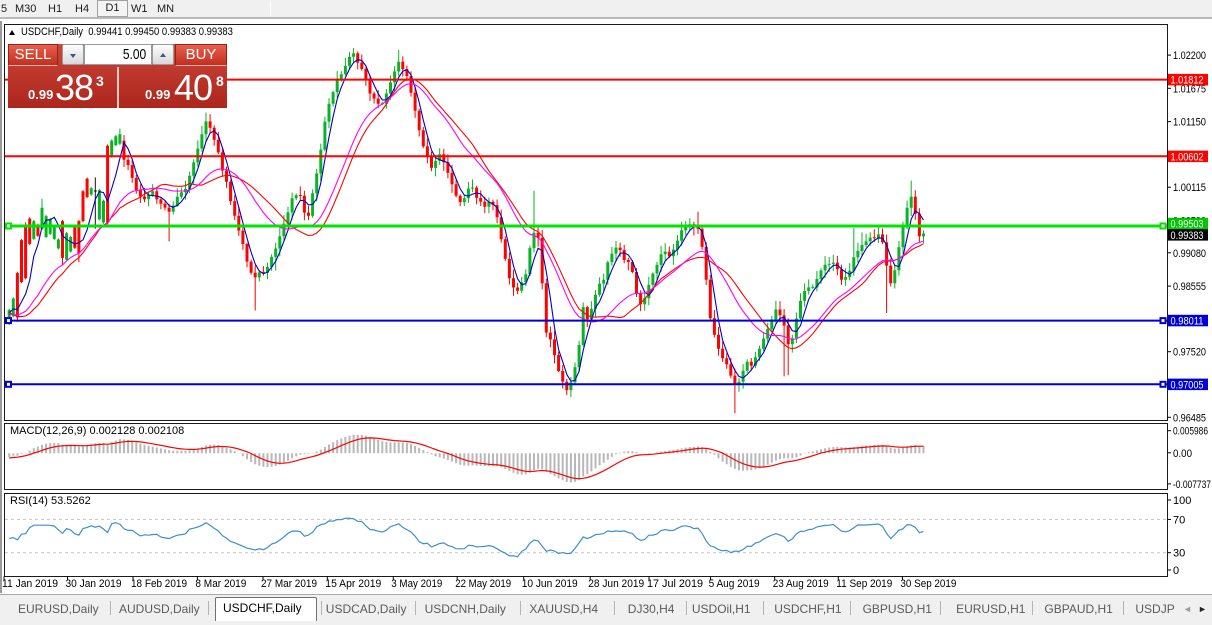 The image size is (1212, 625). Describe the element at coordinates (1187, 225) in the screenshot. I see `svg-text: 0.99503` at that location.